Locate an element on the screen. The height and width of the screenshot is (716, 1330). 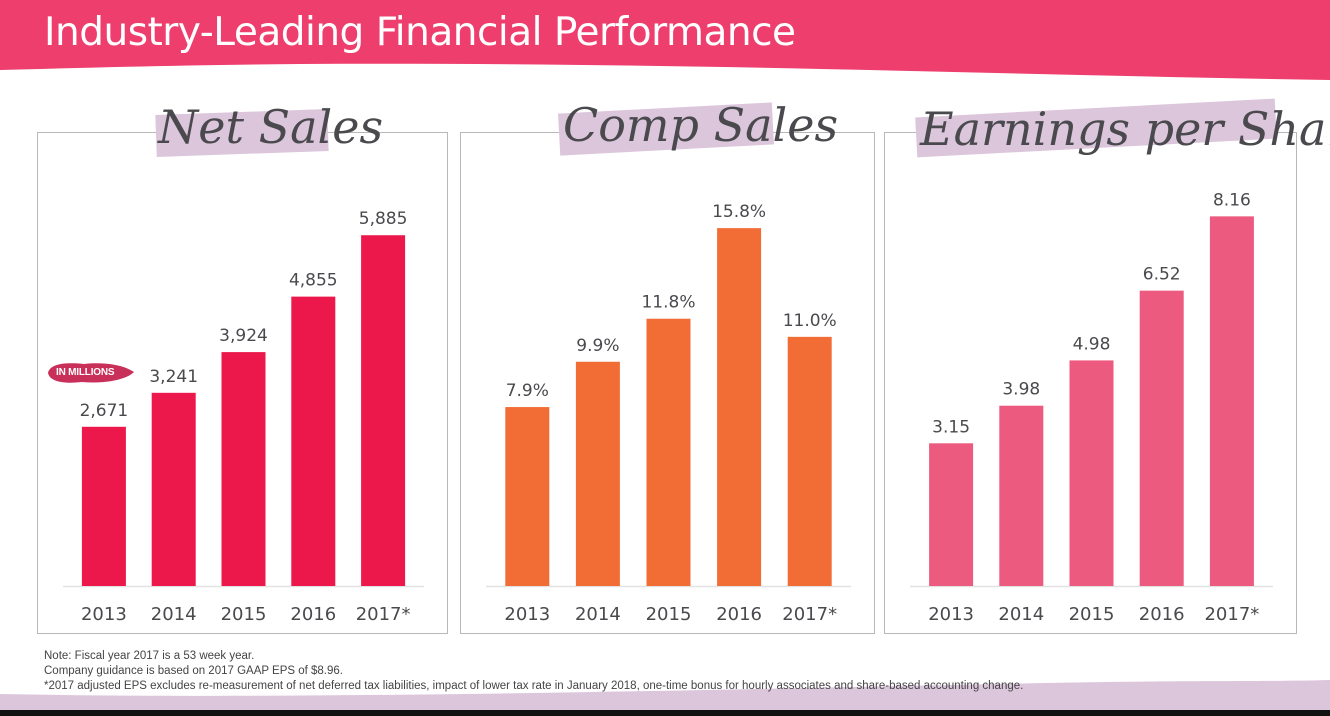
net-sales-value-label: 5,885 is located at coordinates (383, 219).